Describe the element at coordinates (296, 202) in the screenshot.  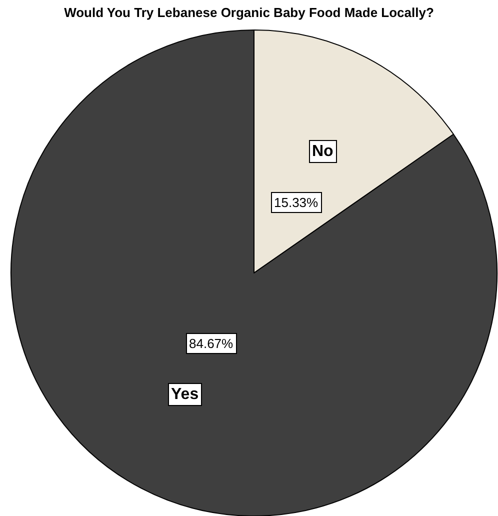
I see `data-label: 15.33%` at that location.